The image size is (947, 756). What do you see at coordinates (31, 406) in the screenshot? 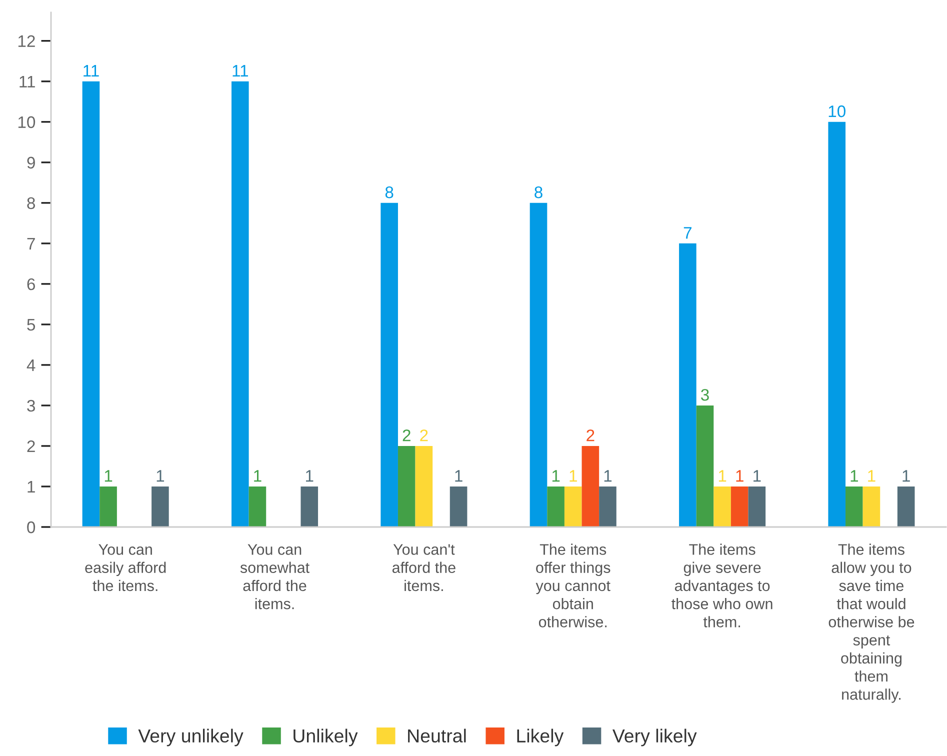
I see `y-tick-label: 3` at bounding box center [31, 406].